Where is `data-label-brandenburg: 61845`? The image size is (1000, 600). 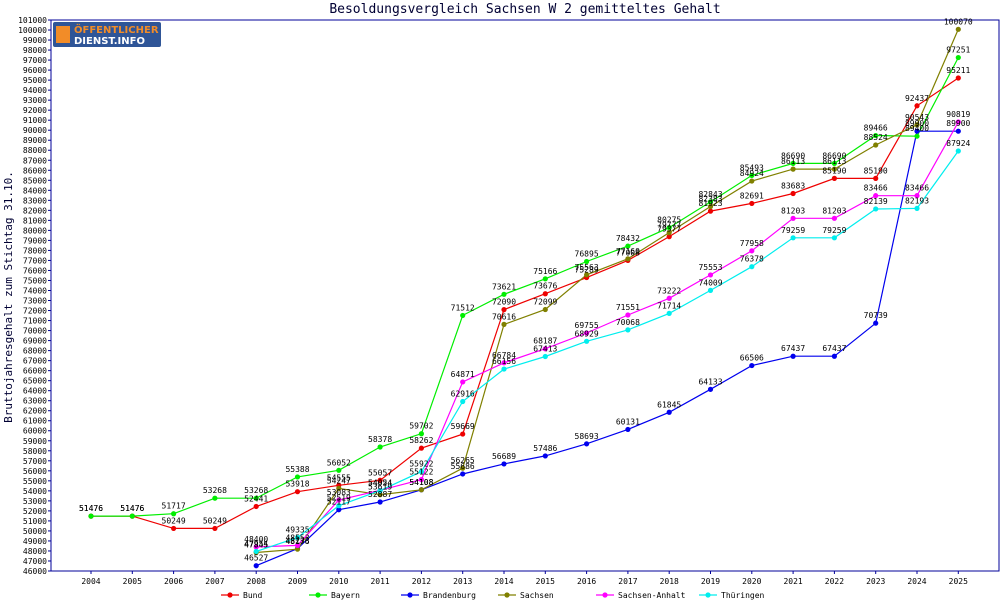 data-label-brandenburg: 61845 is located at coordinates (669, 404).